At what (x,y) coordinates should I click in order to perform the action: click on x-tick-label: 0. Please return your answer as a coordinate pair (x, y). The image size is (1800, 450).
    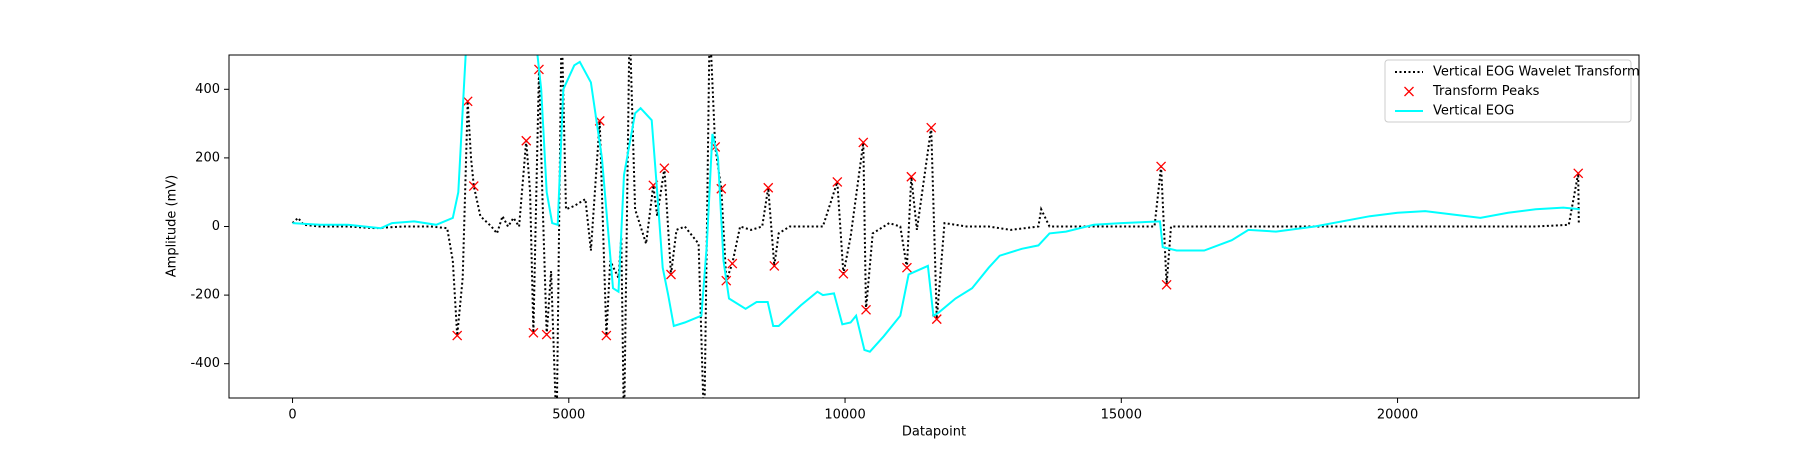
    Looking at the image, I should click on (292, 415).